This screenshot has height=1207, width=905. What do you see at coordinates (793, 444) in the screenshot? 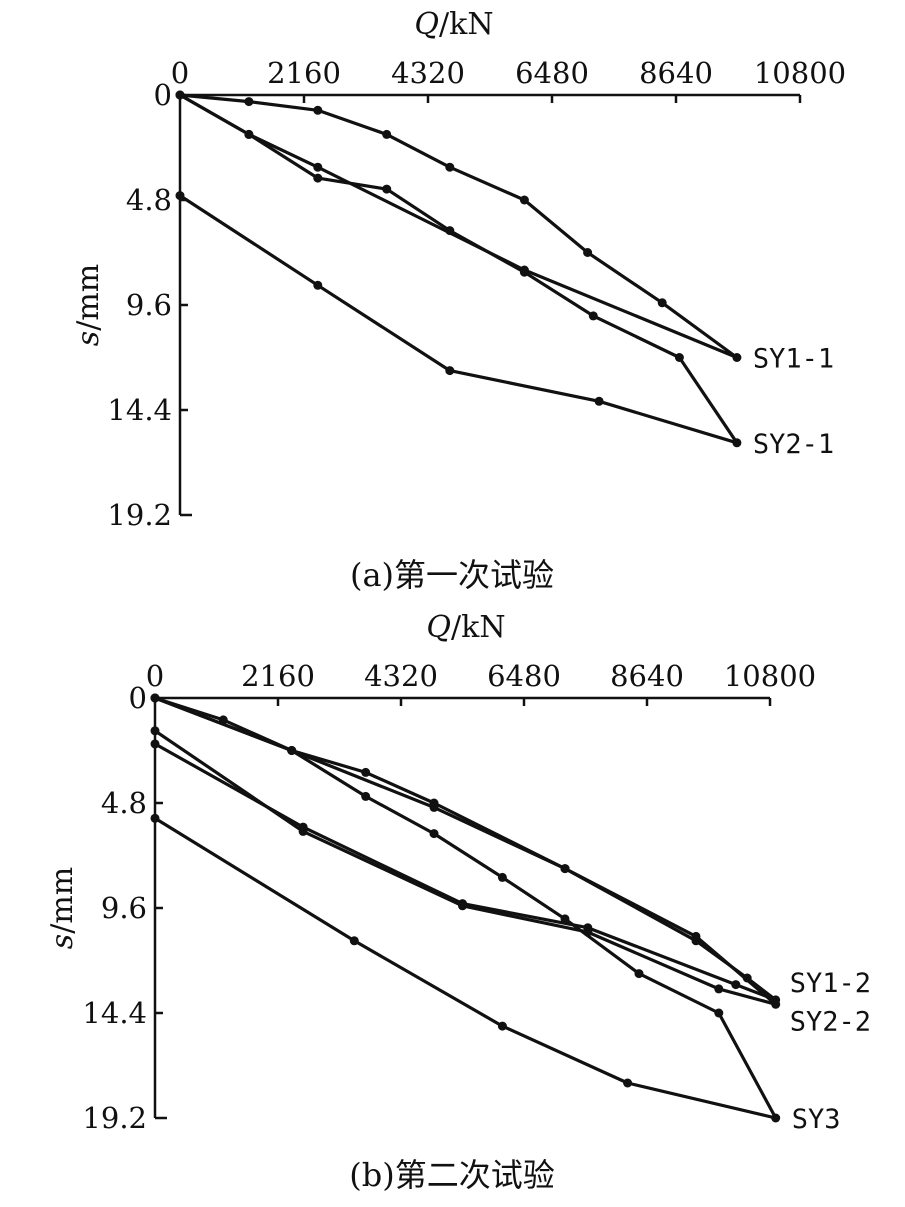
I see `series-label-sy2-1: SY2-1` at bounding box center [793, 444].